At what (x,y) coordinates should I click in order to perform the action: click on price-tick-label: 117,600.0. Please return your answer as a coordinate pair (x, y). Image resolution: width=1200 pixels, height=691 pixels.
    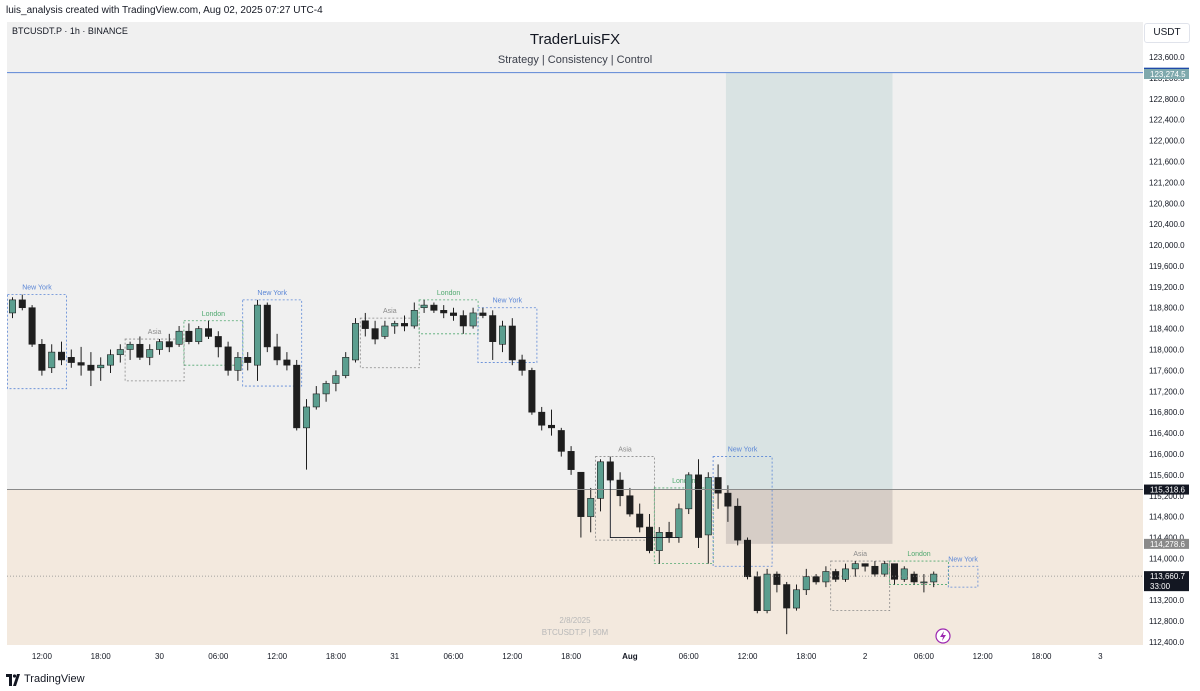
    Looking at the image, I should click on (1167, 370).